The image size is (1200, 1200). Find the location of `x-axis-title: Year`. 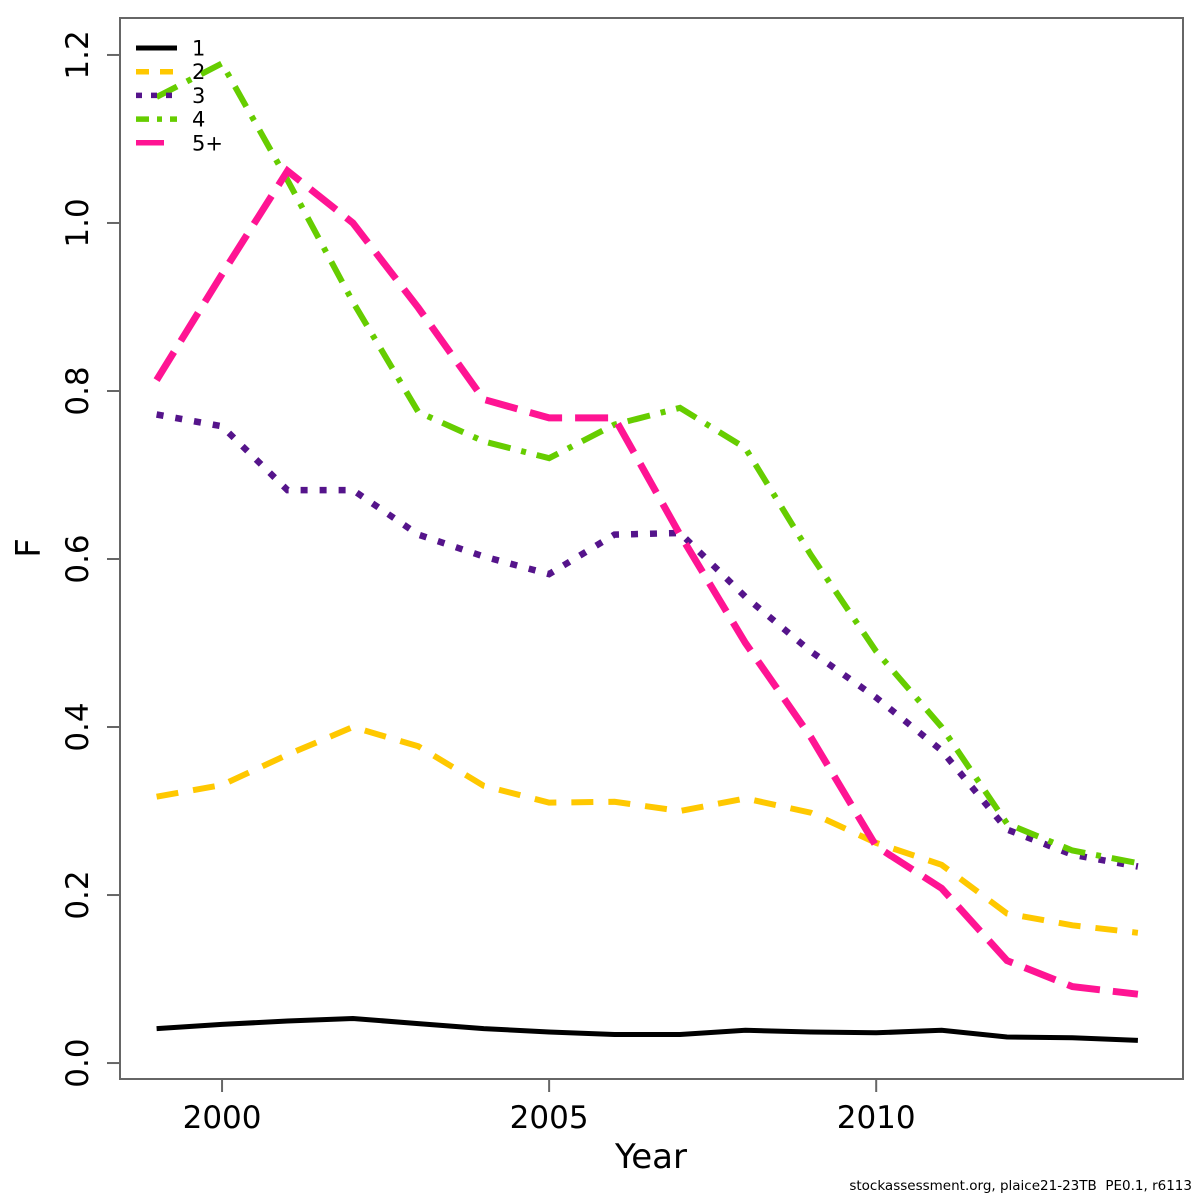

x-axis-title: Year is located at coordinates (650, 1157).